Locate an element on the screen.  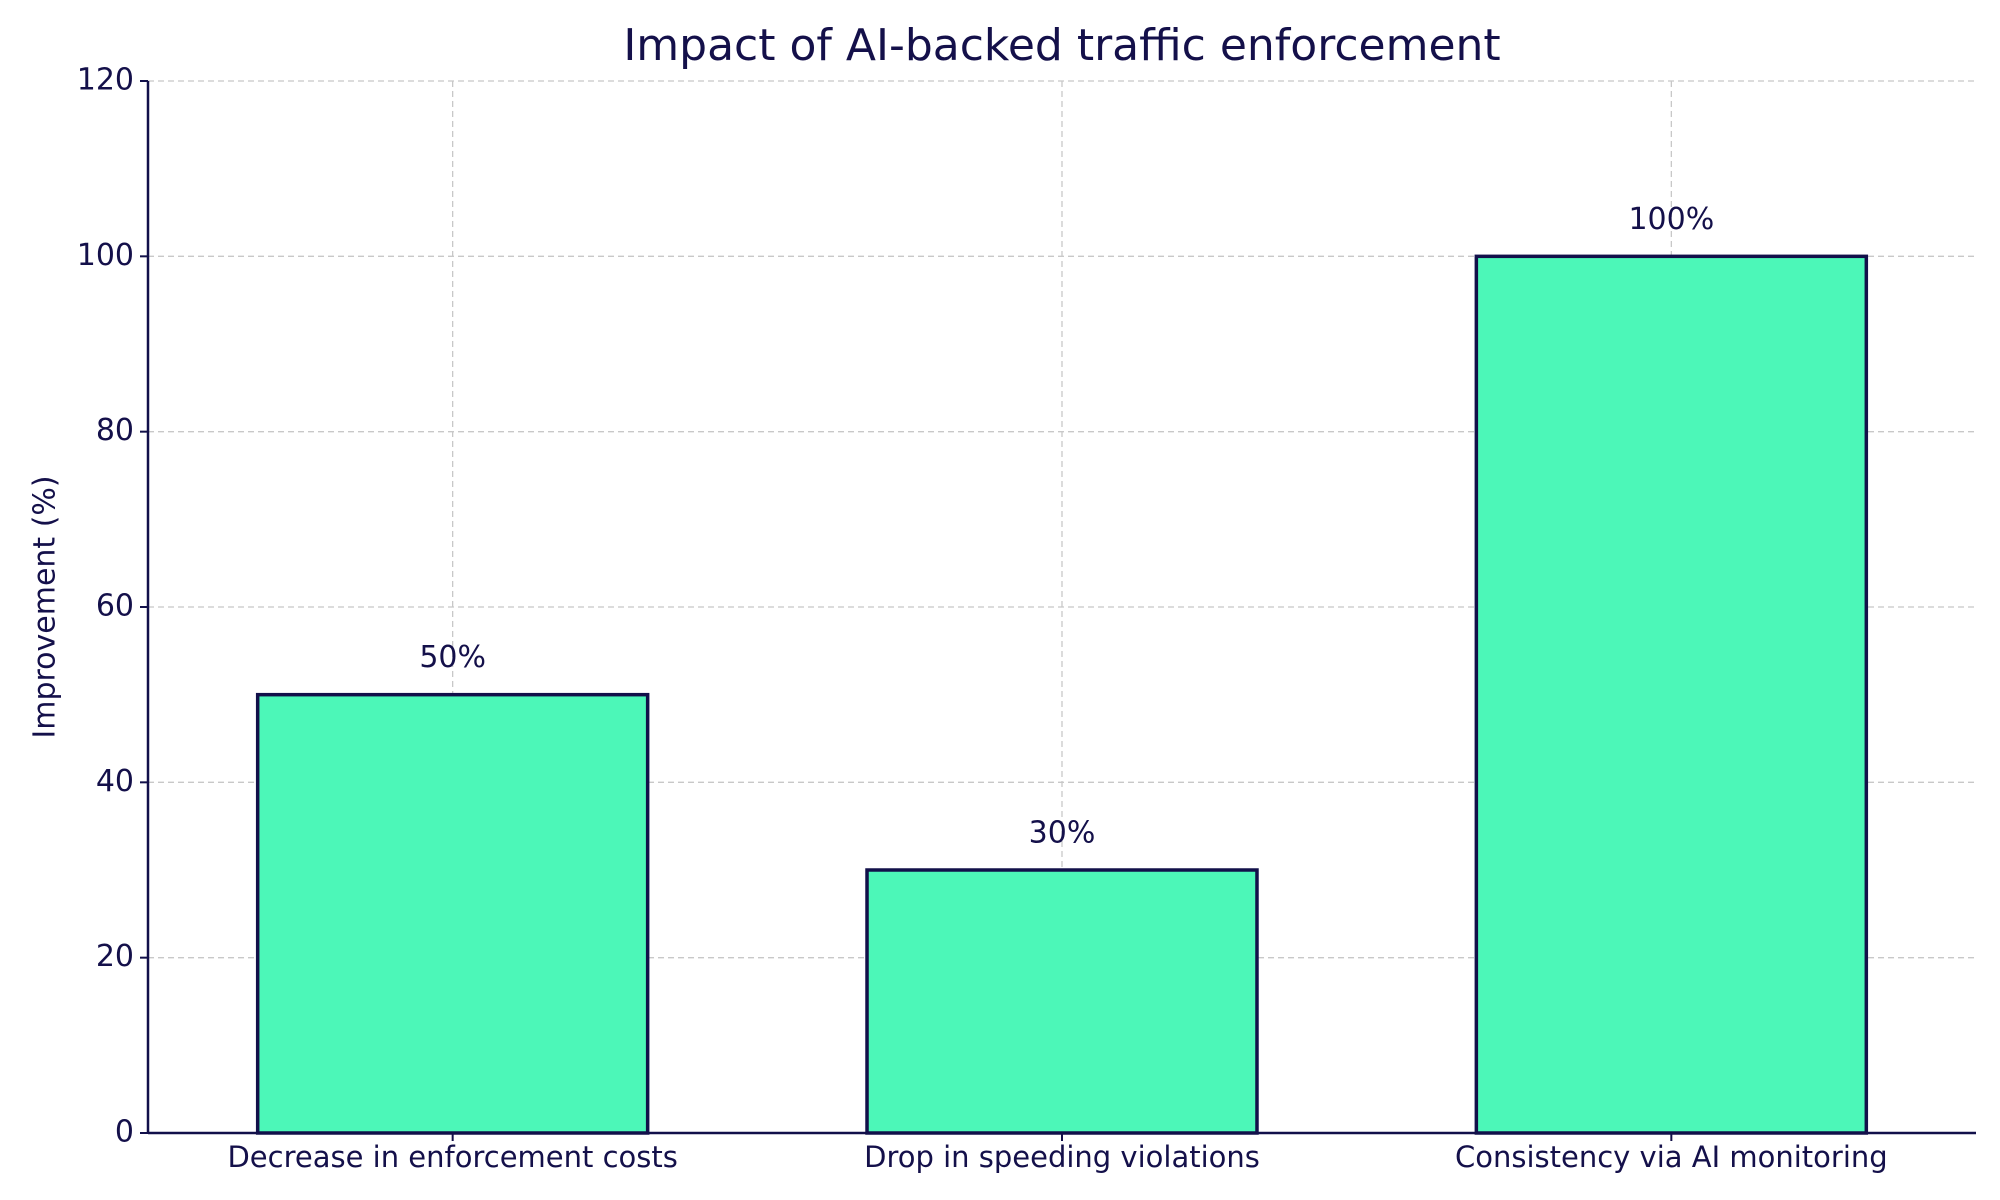
y-tick-label: 120 is located at coordinates (105, 80).